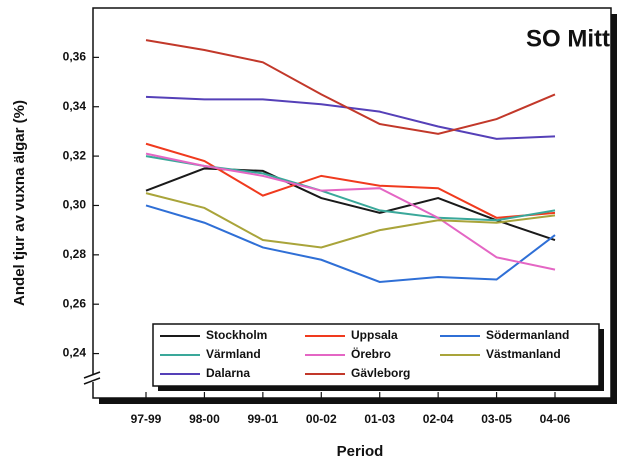 This screenshot has height=466, width=625. Describe the element at coordinates (527, 335) in the screenshot. I see `legend-label: Södermanland` at that location.